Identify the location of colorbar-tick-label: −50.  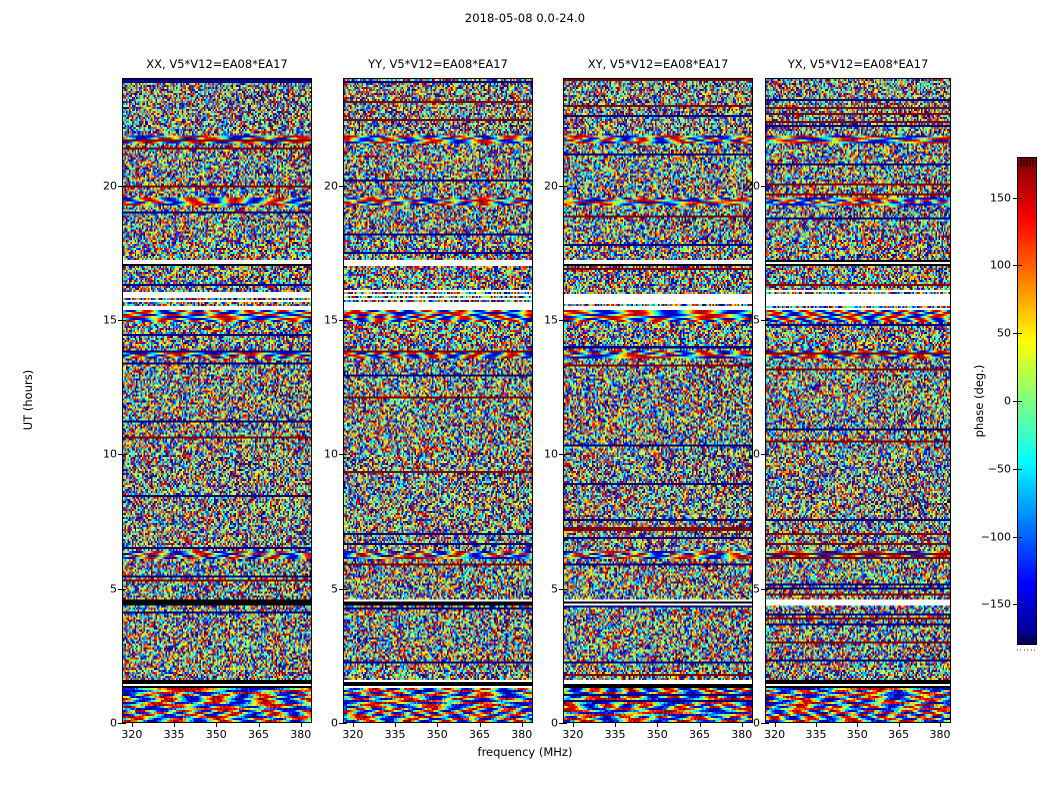
(999, 469).